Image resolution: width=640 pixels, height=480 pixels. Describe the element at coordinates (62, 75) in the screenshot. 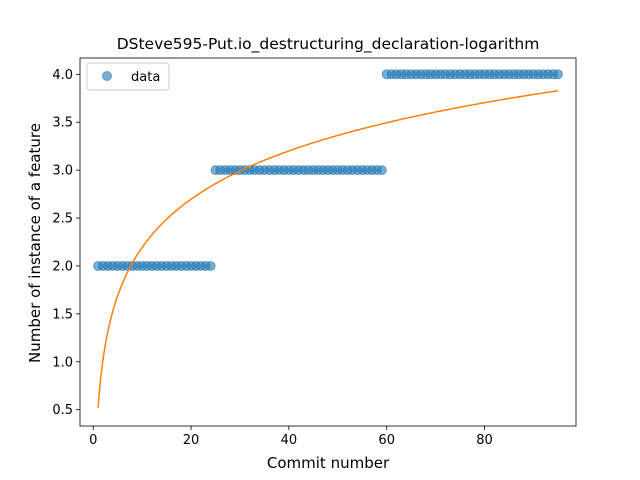

I see `y-tick-label: 4.0` at that location.